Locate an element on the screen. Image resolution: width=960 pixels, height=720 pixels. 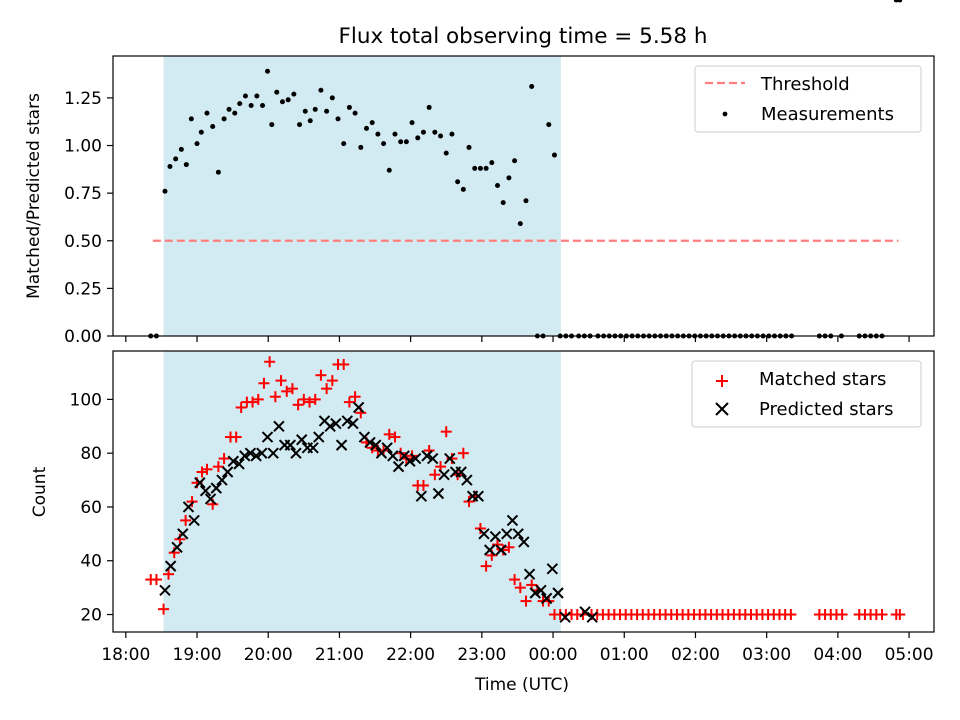
x-axis-label: Time (UTC) is located at coordinates (521, 685).